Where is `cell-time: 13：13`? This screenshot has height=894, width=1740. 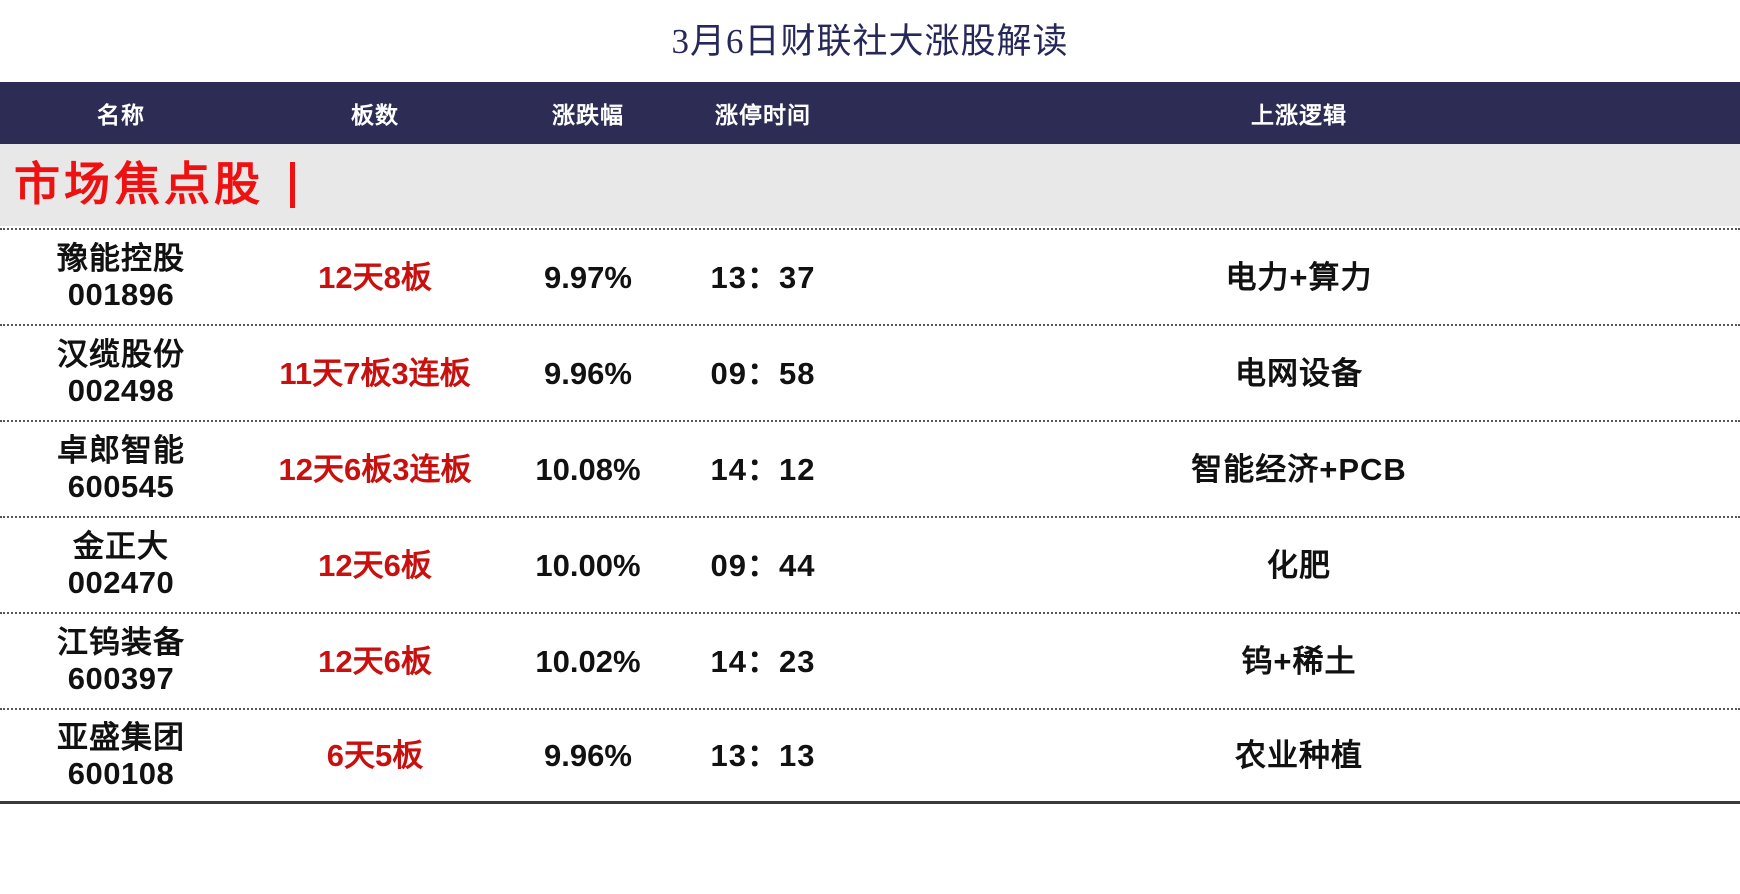
cell-time: 13：13 is located at coordinates (763, 755).